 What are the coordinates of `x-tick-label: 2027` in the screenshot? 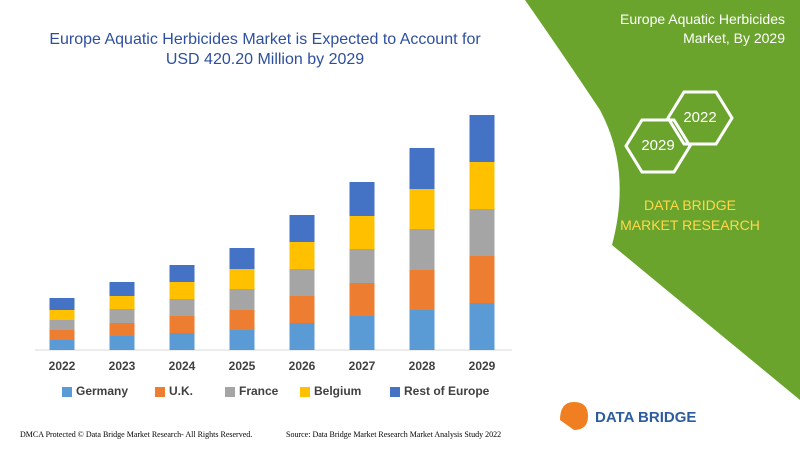 It's located at (362, 366).